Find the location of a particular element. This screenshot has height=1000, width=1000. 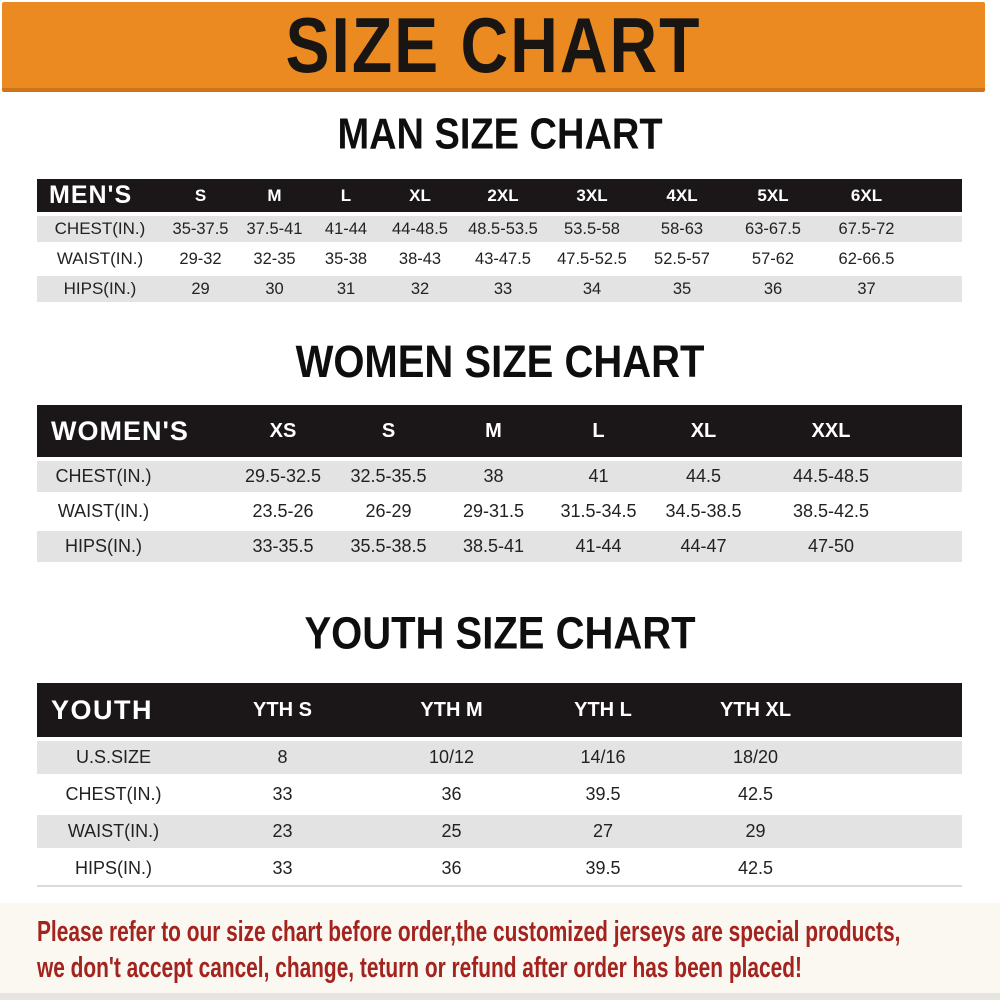

table-header-row: MEN'S S M L XL 2XL 3XL 4XL 5XL 6XL is located at coordinates (499, 195).